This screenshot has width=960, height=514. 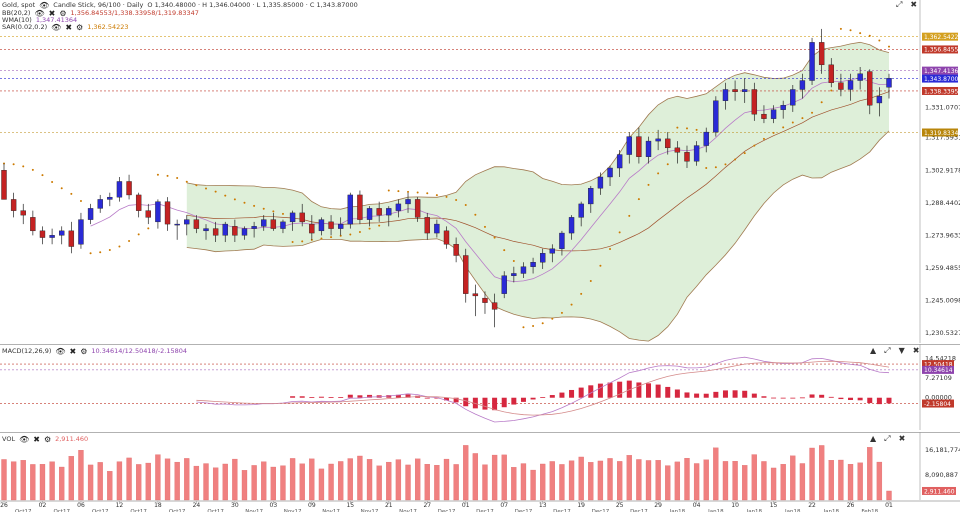 I want to click on time-tick-label: 01, so click(x=466, y=505).